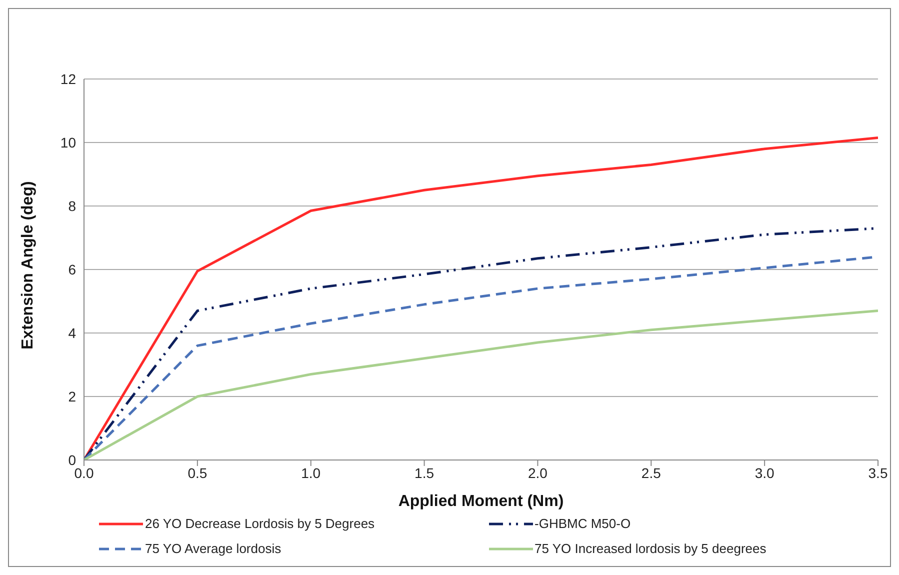 This screenshot has height=575, width=899. Describe the element at coordinates (424, 472) in the screenshot. I see `x-tick-label: 1.5` at that location.